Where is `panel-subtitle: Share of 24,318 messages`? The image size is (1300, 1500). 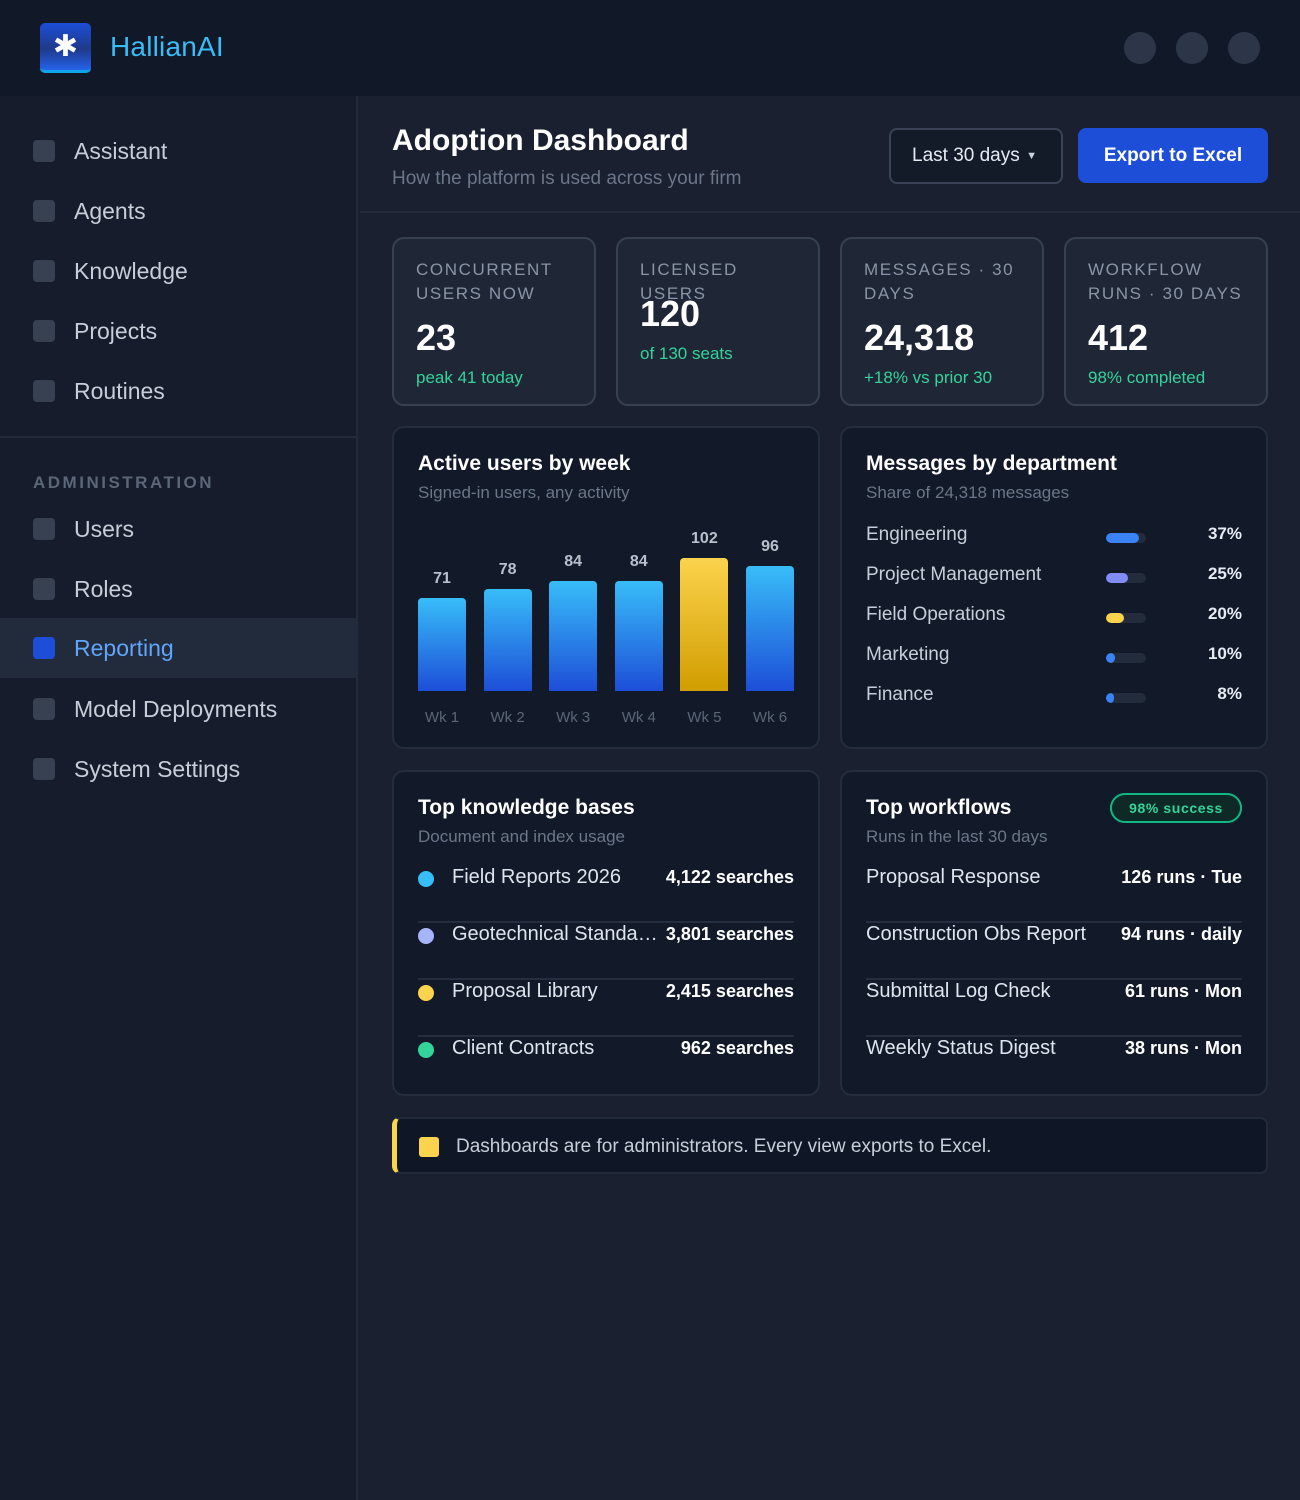
panel-subtitle: Share of 24,318 messages is located at coordinates (968, 492).